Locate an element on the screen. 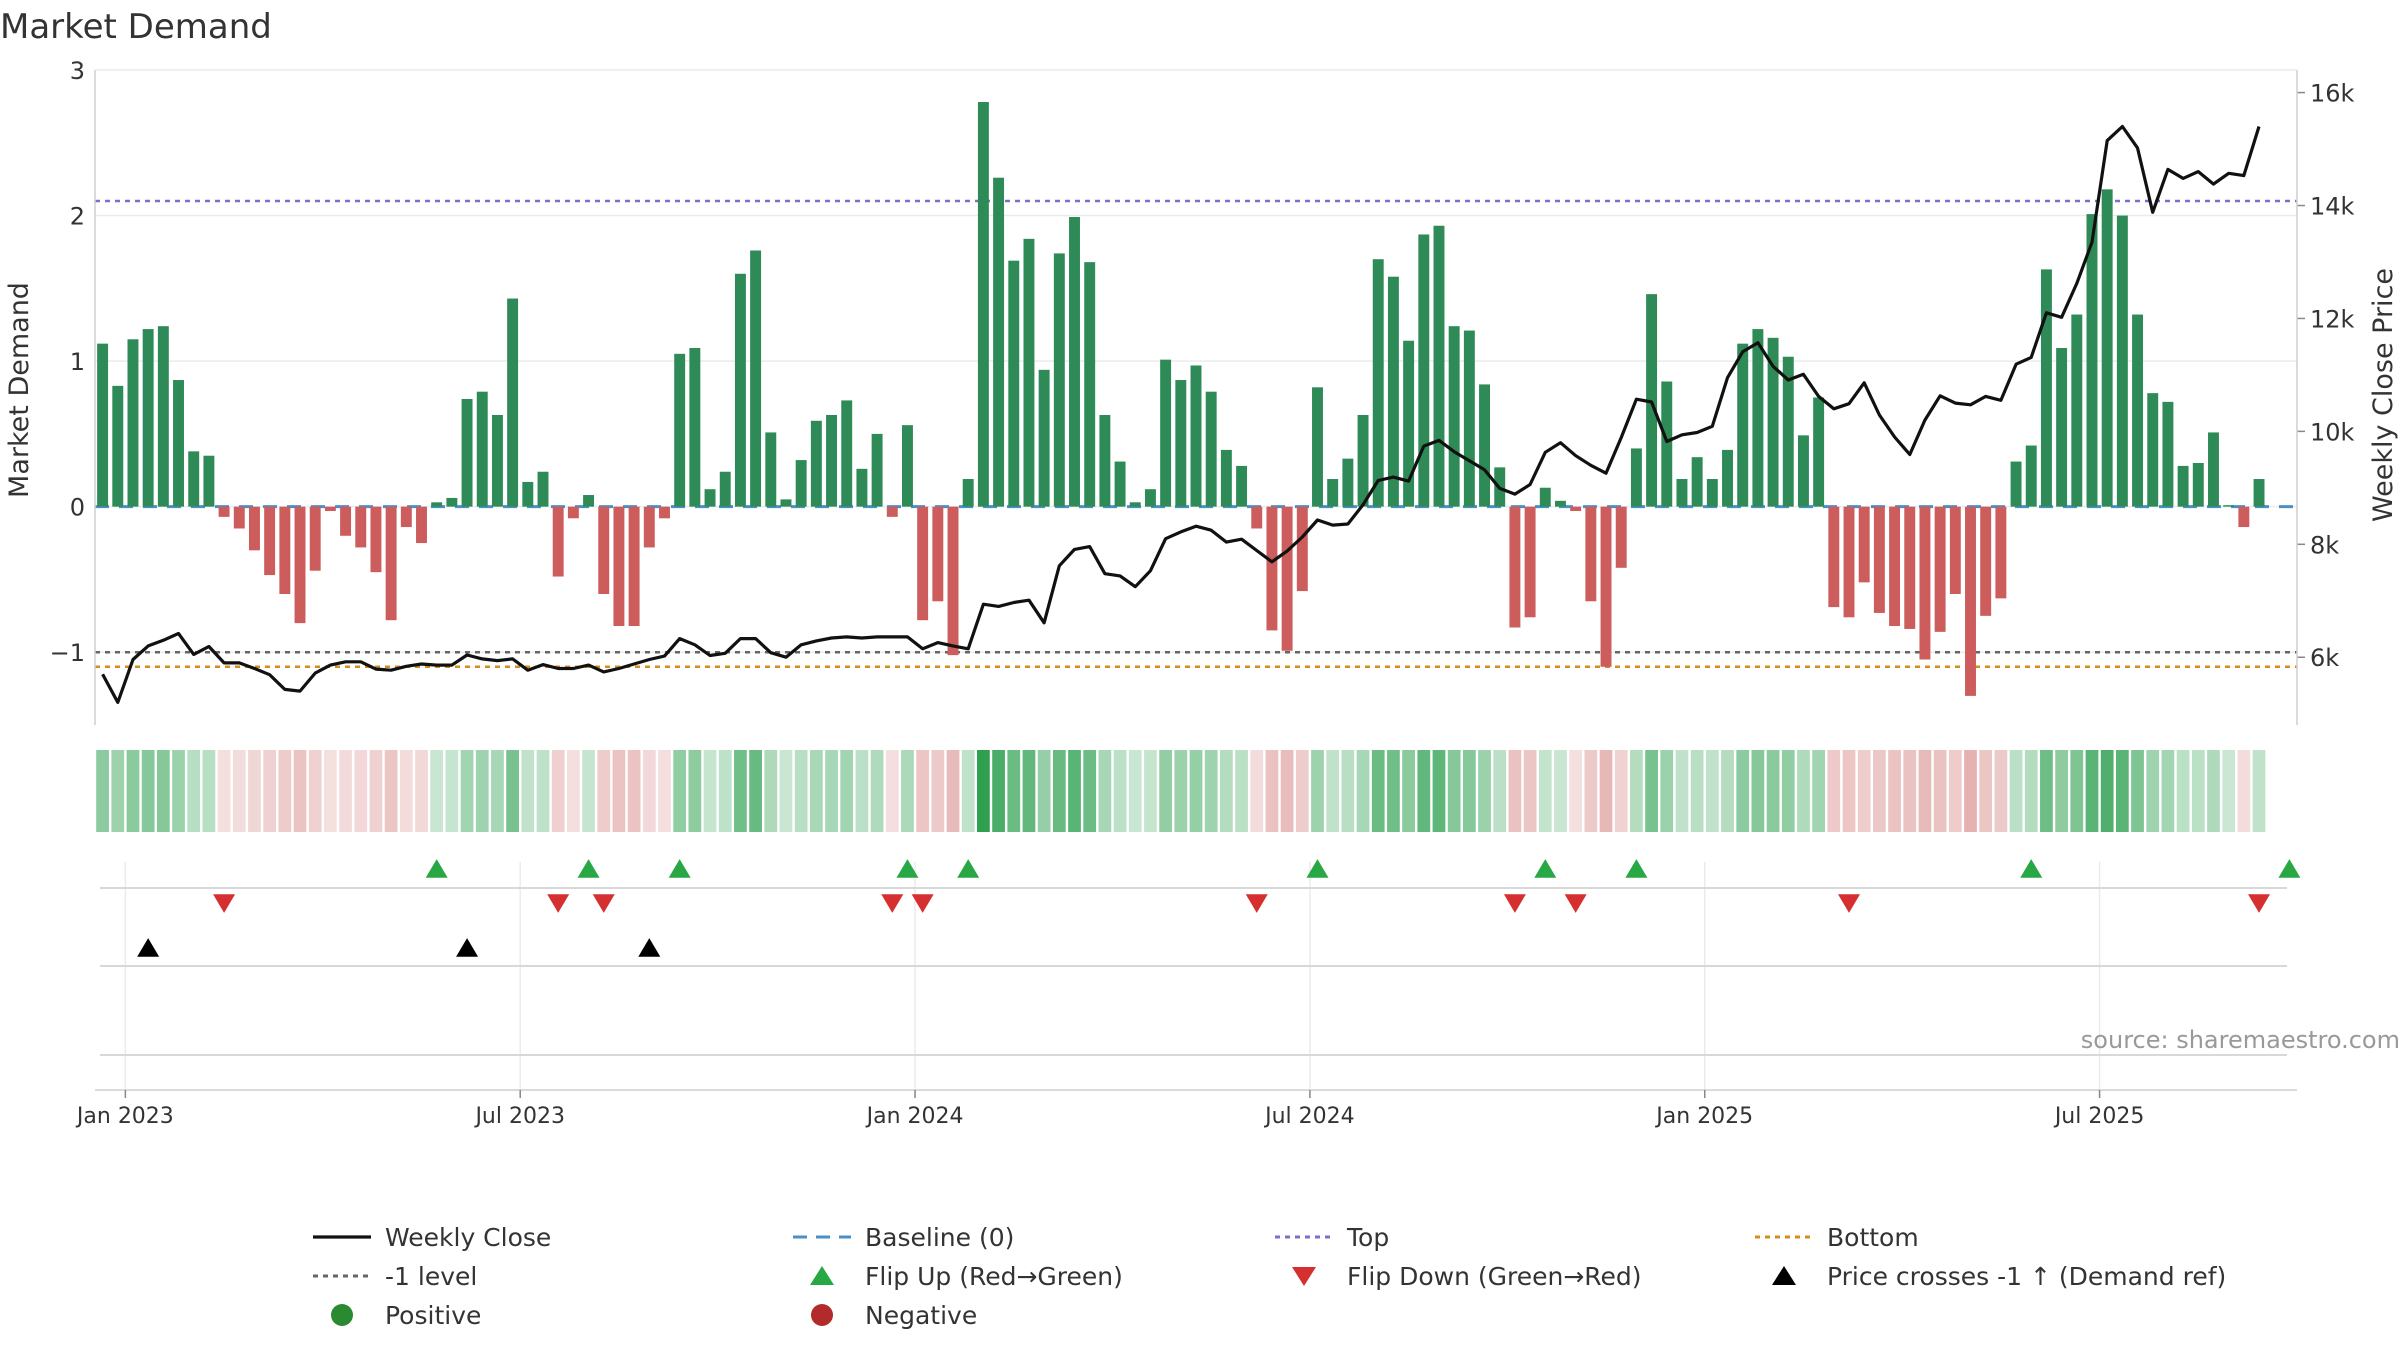 The width and height of the screenshot is (2400, 1350). demand-heat-strip is located at coordinates (1181, 791).